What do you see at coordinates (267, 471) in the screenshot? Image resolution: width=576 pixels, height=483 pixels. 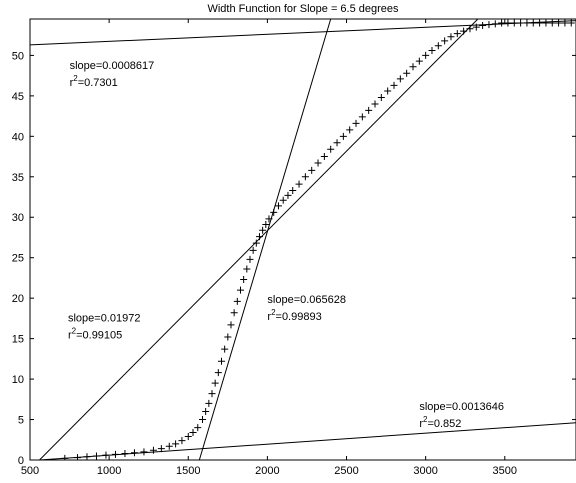 I see `x-tick-label: 2000` at bounding box center [267, 471].